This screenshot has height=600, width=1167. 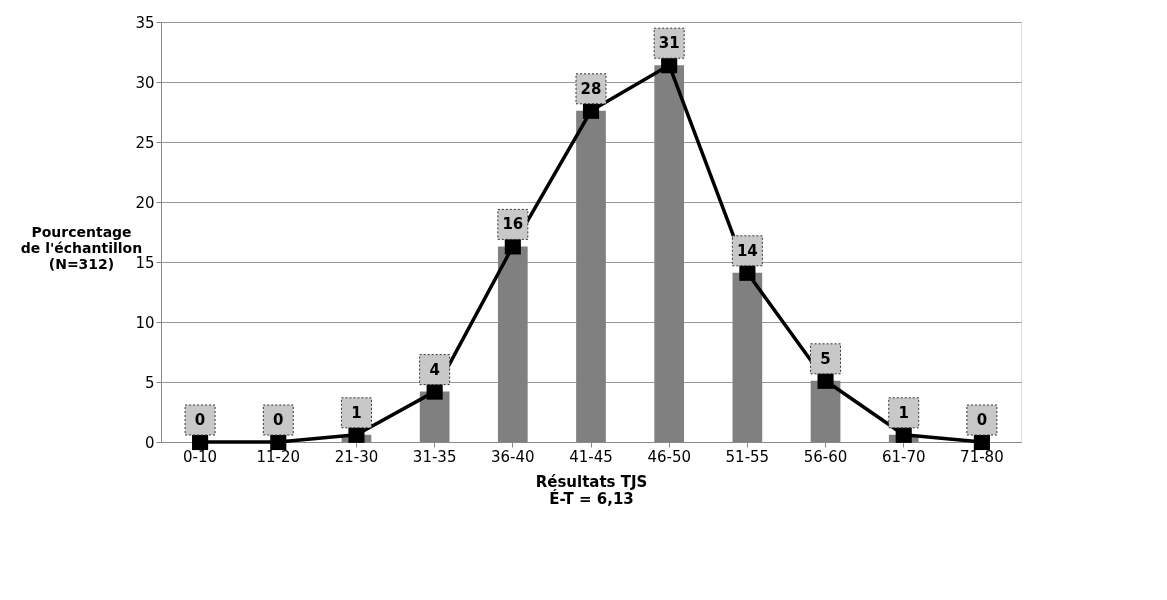 I want to click on data-label: 31, so click(x=669, y=43).